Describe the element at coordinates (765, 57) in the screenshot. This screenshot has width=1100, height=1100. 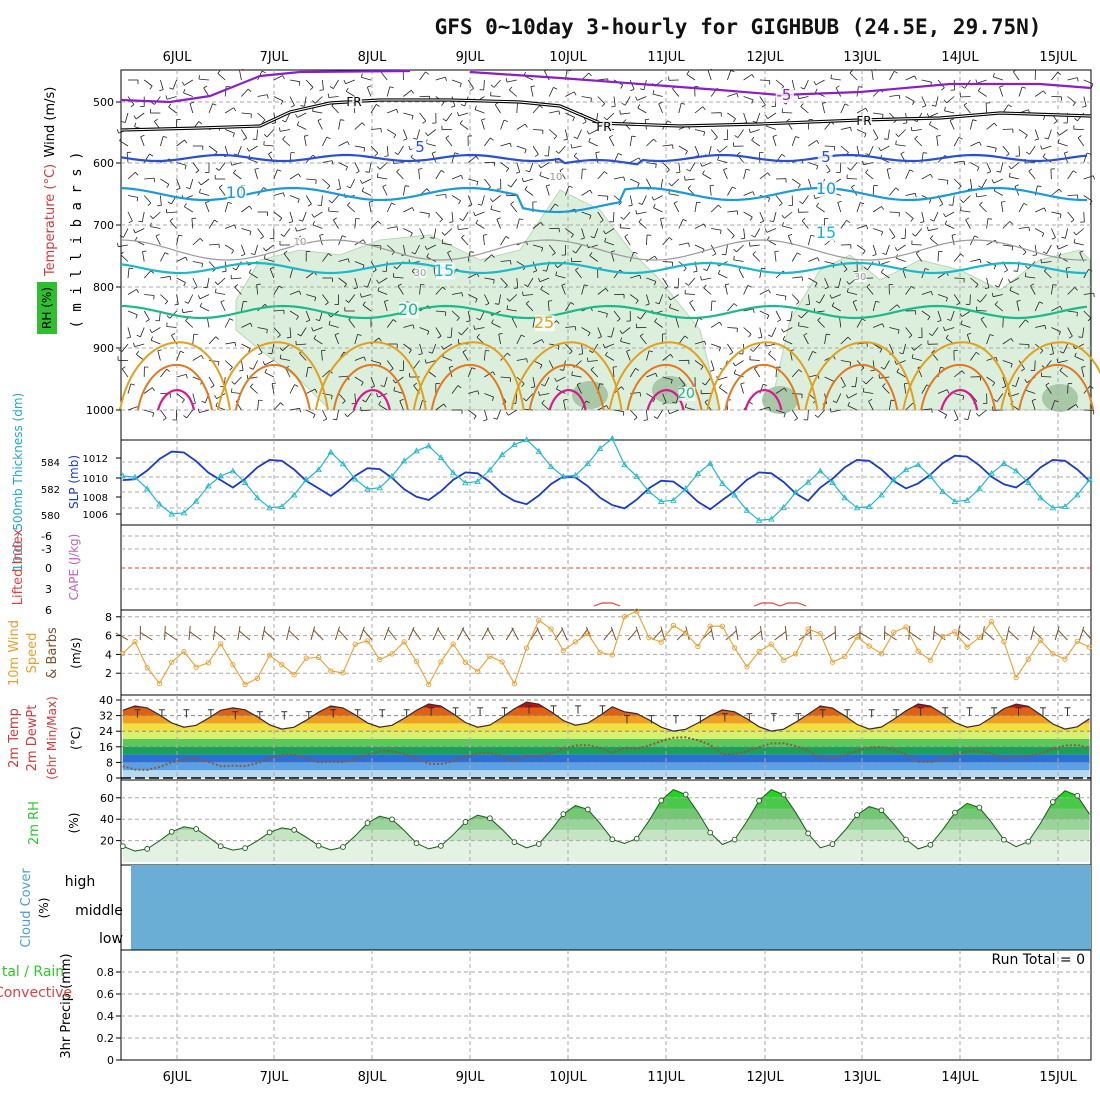
I see `top-day-label: 12JUL` at that location.